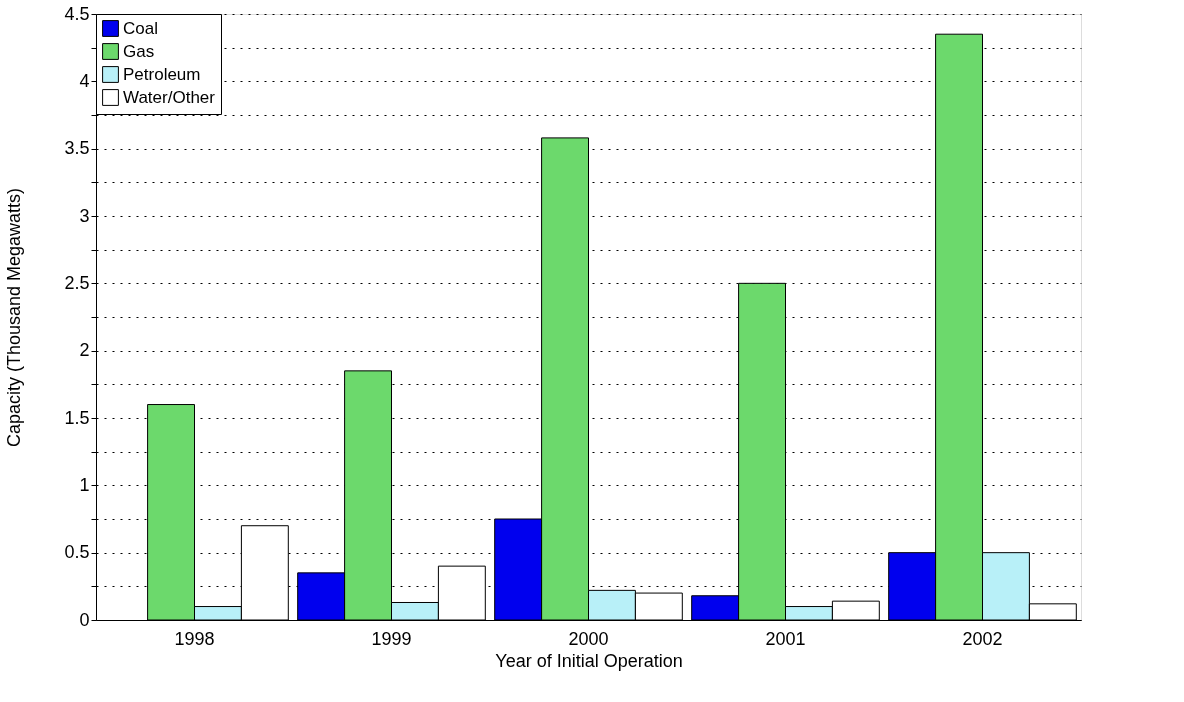 The width and height of the screenshot is (1184, 702). What do you see at coordinates (84, 215) in the screenshot?
I see `y-tick-label: 3` at bounding box center [84, 215].